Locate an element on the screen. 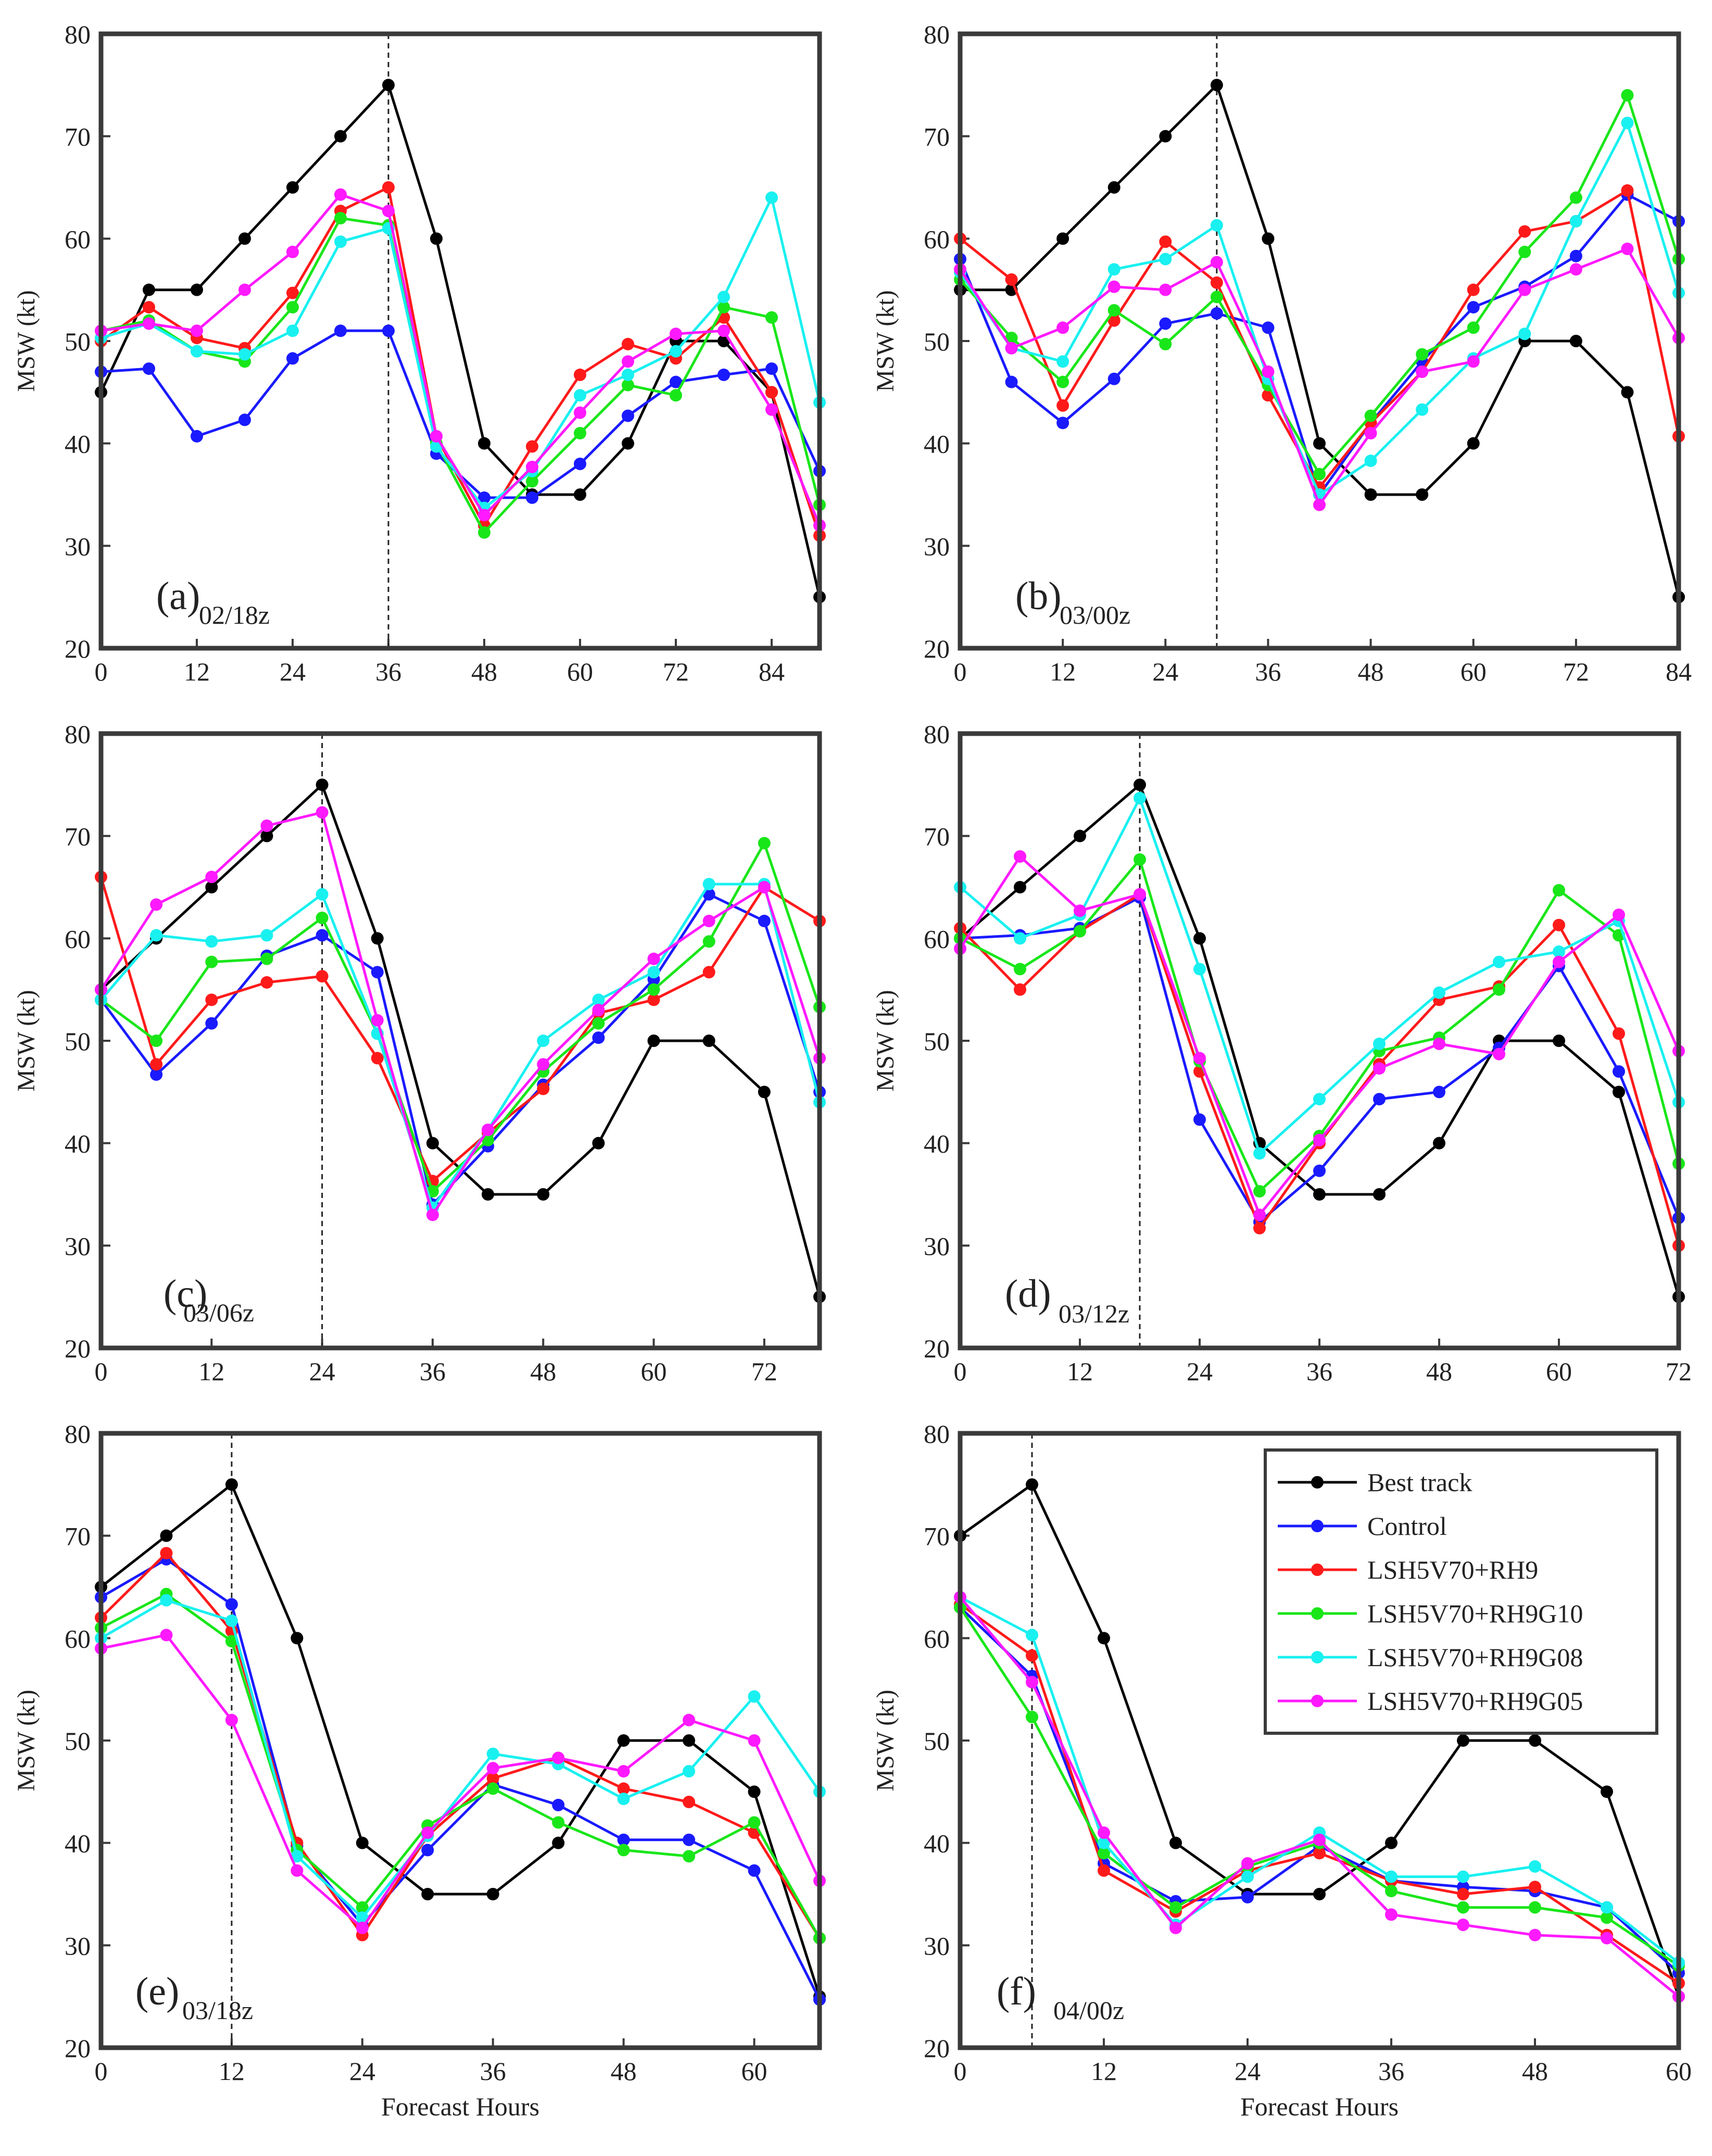 This screenshot has height=2156, width=1712. x-tick-label: 72 is located at coordinates (1679, 1371).